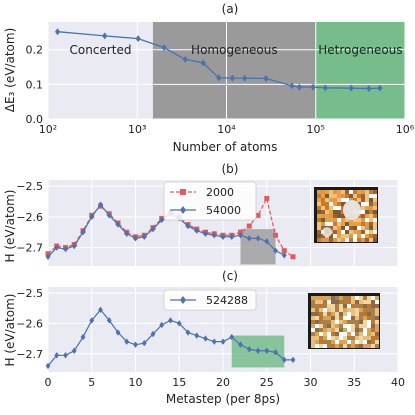 The image size is (415, 415). I want to click on panel-c-legend: 524288, so click(210, 300).